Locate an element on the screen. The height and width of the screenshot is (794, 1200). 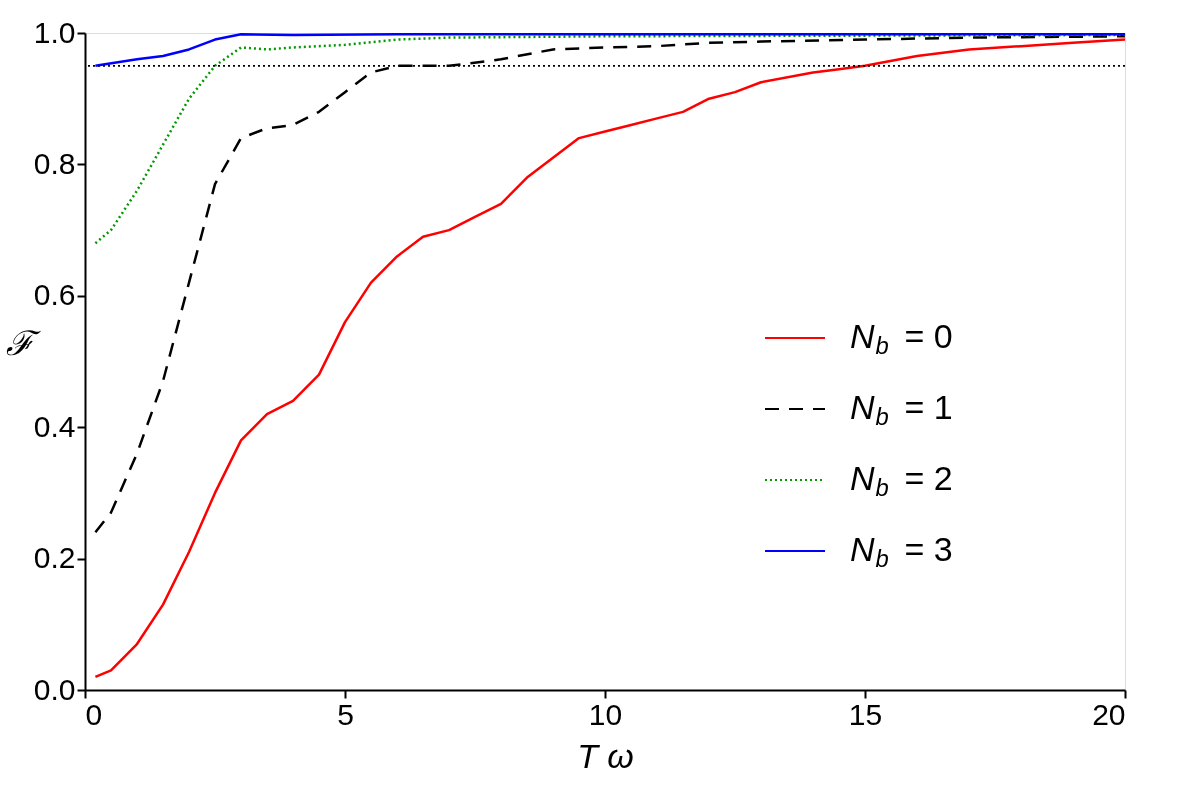
y-tick-label: 0.2 is located at coordinates (54, 558).